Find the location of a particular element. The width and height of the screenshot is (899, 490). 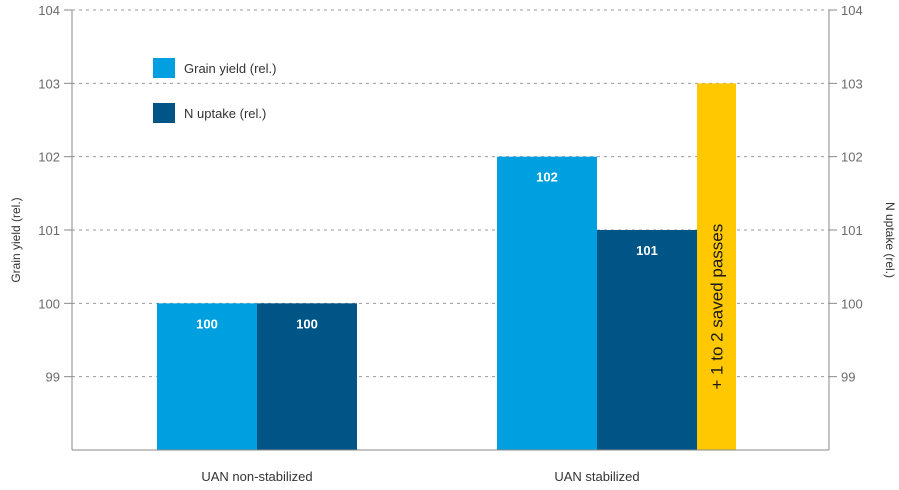

y-tick-label-right: 99 is located at coordinates (848, 377).